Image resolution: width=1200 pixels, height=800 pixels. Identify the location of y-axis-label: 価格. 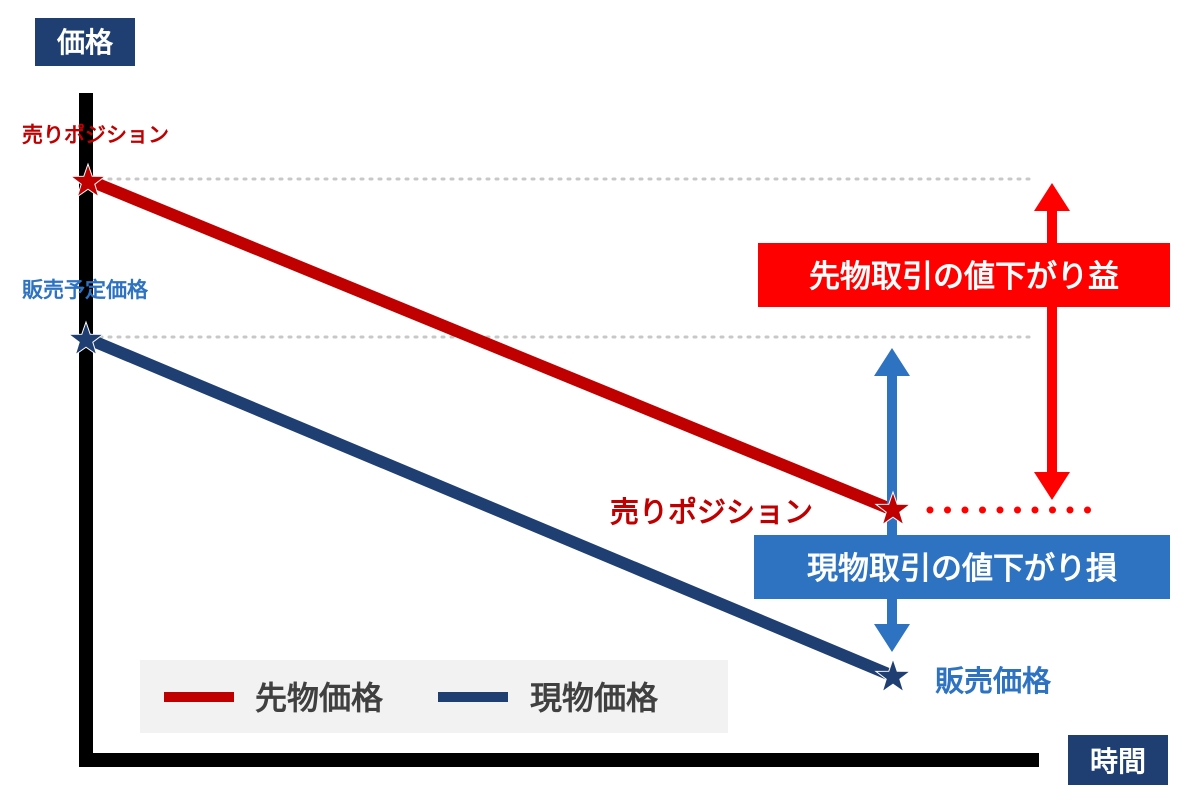
(85, 42).